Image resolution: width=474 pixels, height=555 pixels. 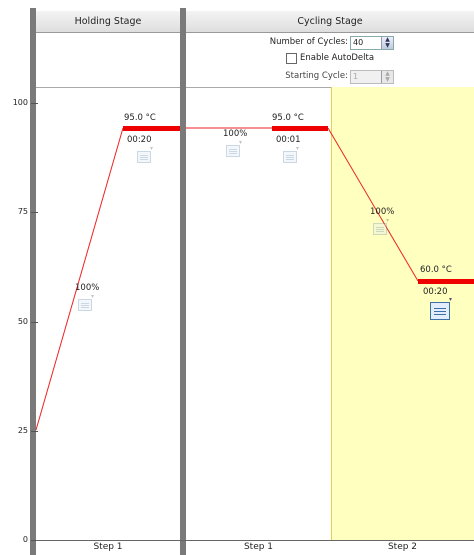 I want to click on step-label: Step 2, so click(x=402, y=547).